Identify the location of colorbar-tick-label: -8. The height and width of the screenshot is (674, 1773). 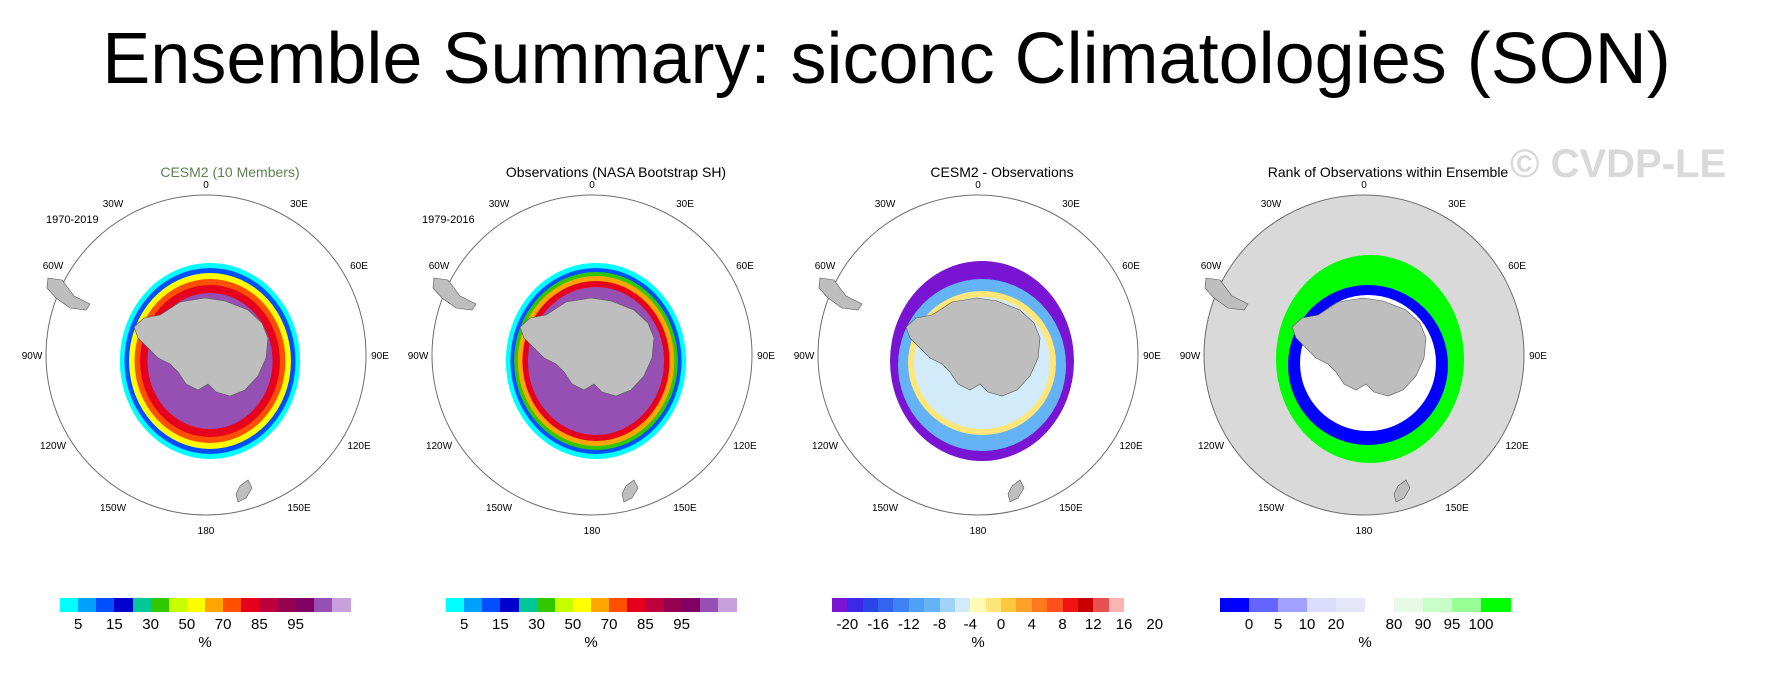
(939, 624).